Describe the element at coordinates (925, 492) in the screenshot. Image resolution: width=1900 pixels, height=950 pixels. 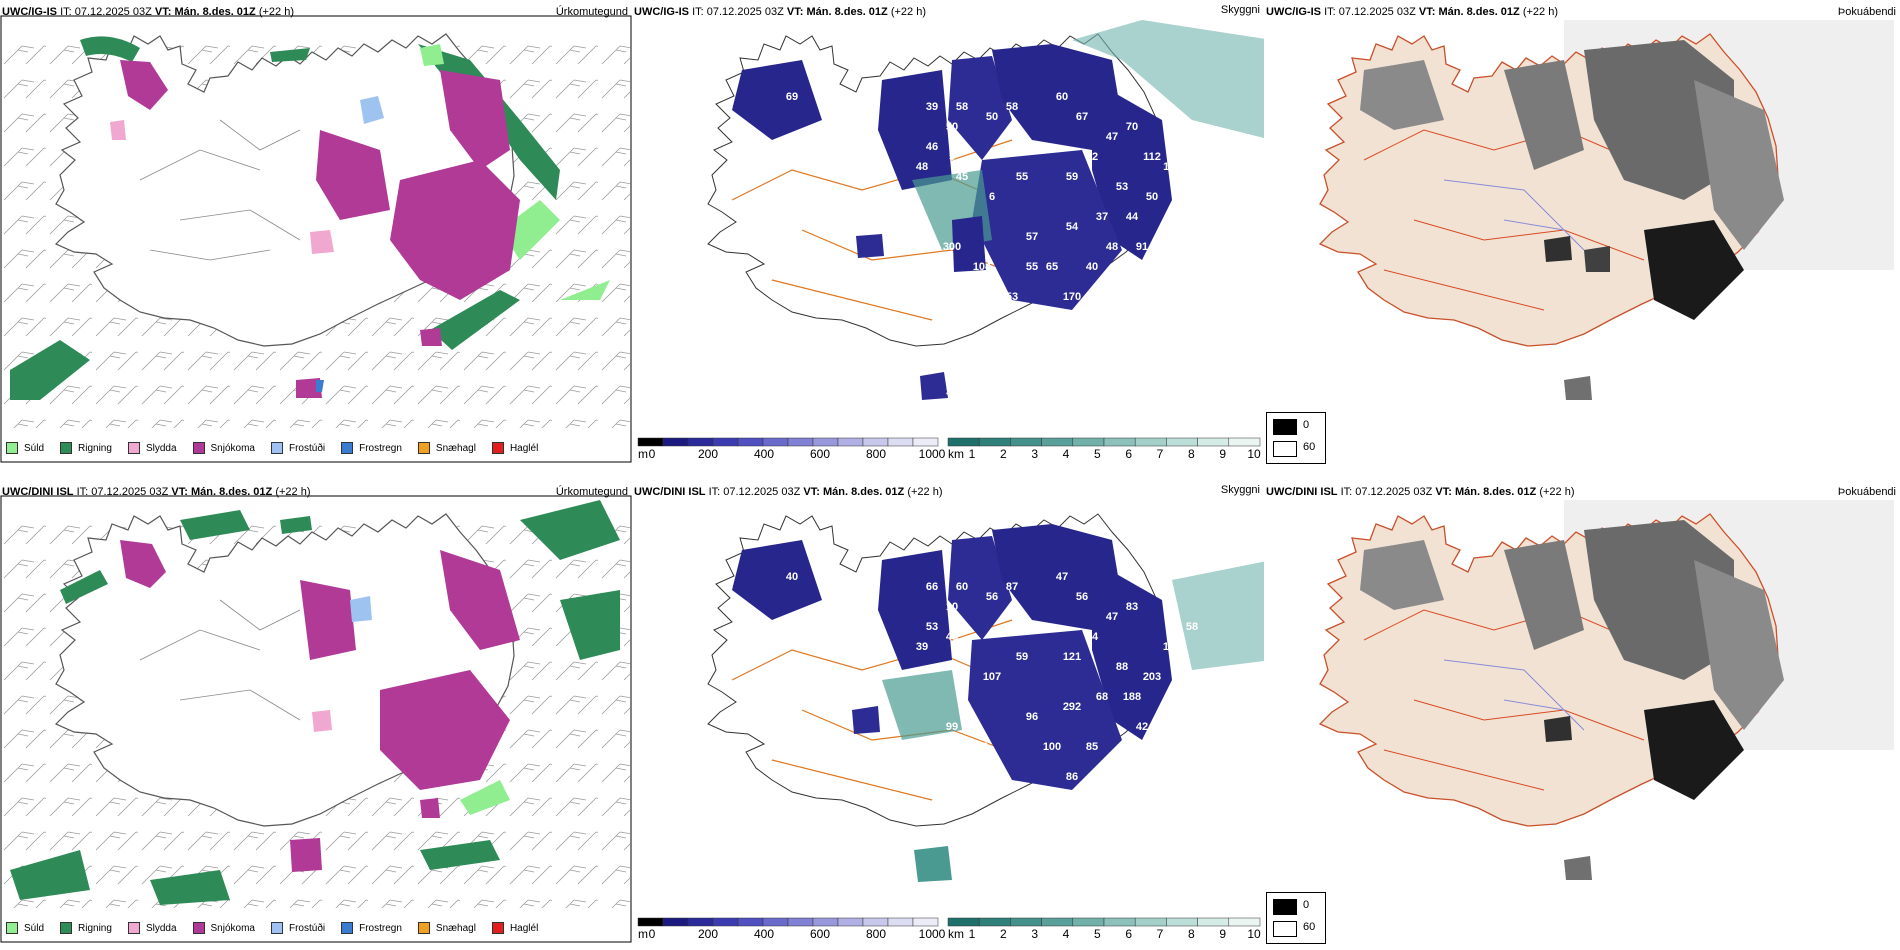
I see `lead-time: (+22 h)` at that location.